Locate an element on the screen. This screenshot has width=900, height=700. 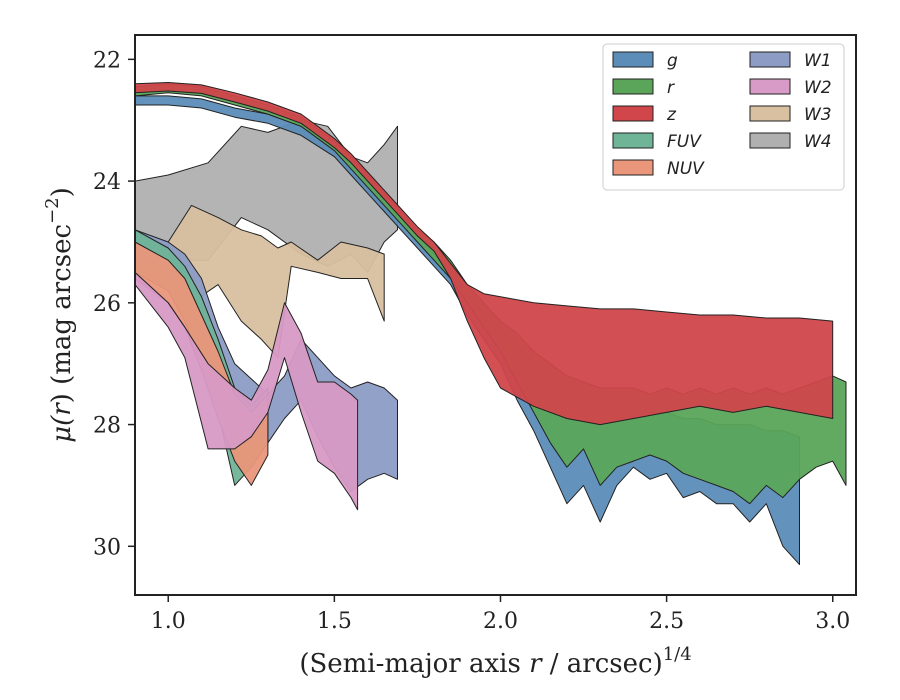
x-tick-label: 3.0 is located at coordinates (832, 621).